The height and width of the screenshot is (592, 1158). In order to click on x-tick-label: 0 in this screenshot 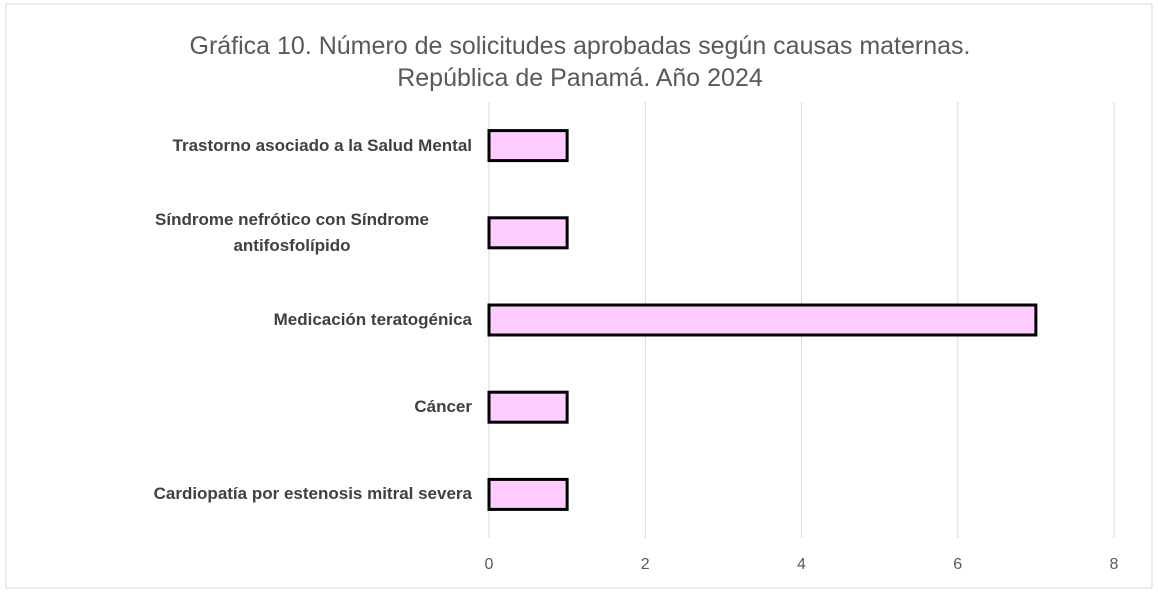, I will do `click(489, 564)`.